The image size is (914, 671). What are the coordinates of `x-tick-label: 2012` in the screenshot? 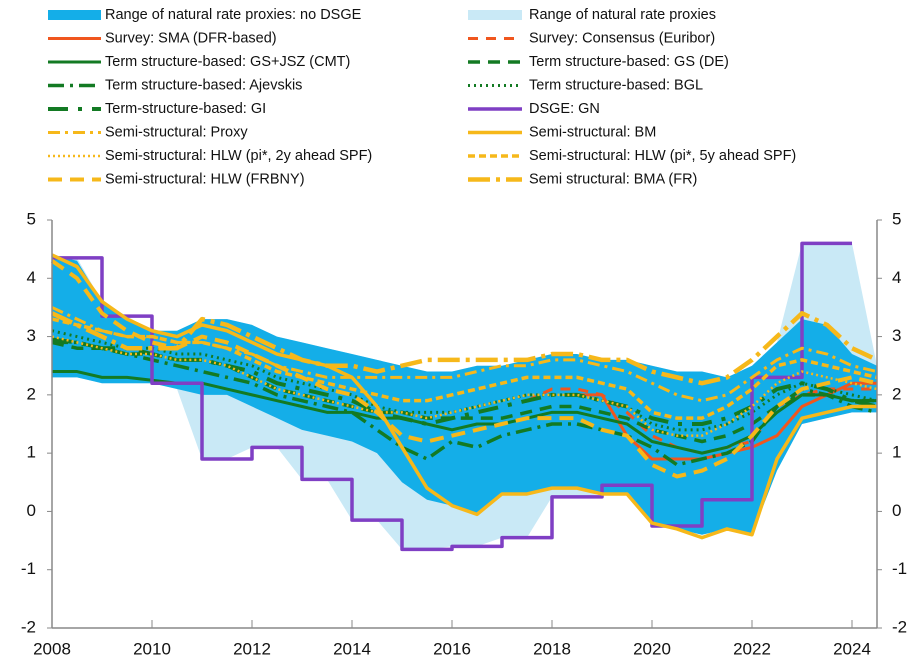 It's located at (252, 648).